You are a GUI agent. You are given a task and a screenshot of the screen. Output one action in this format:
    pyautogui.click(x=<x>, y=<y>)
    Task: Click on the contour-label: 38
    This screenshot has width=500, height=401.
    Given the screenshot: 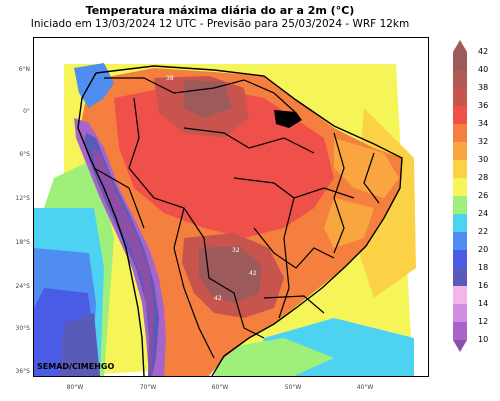 What is the action you would take?
    pyautogui.click(x=170, y=78)
    